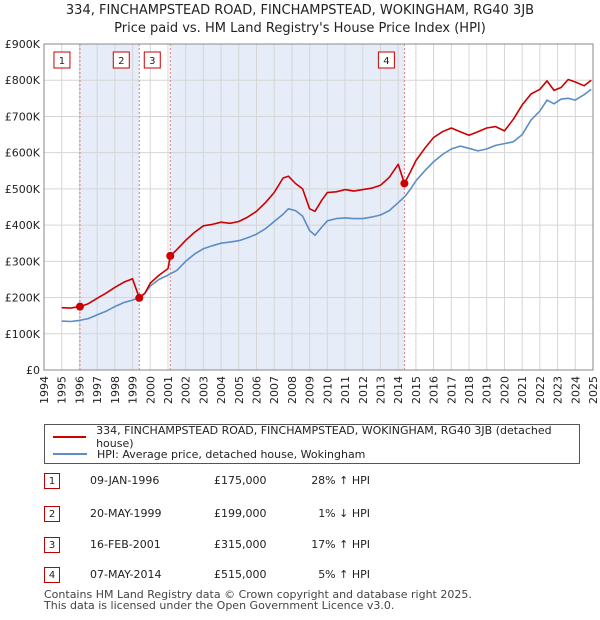 The image size is (600, 620). Describe the element at coordinates (23, 153) in the screenshot. I see `y-tick-label: £600K` at that location.